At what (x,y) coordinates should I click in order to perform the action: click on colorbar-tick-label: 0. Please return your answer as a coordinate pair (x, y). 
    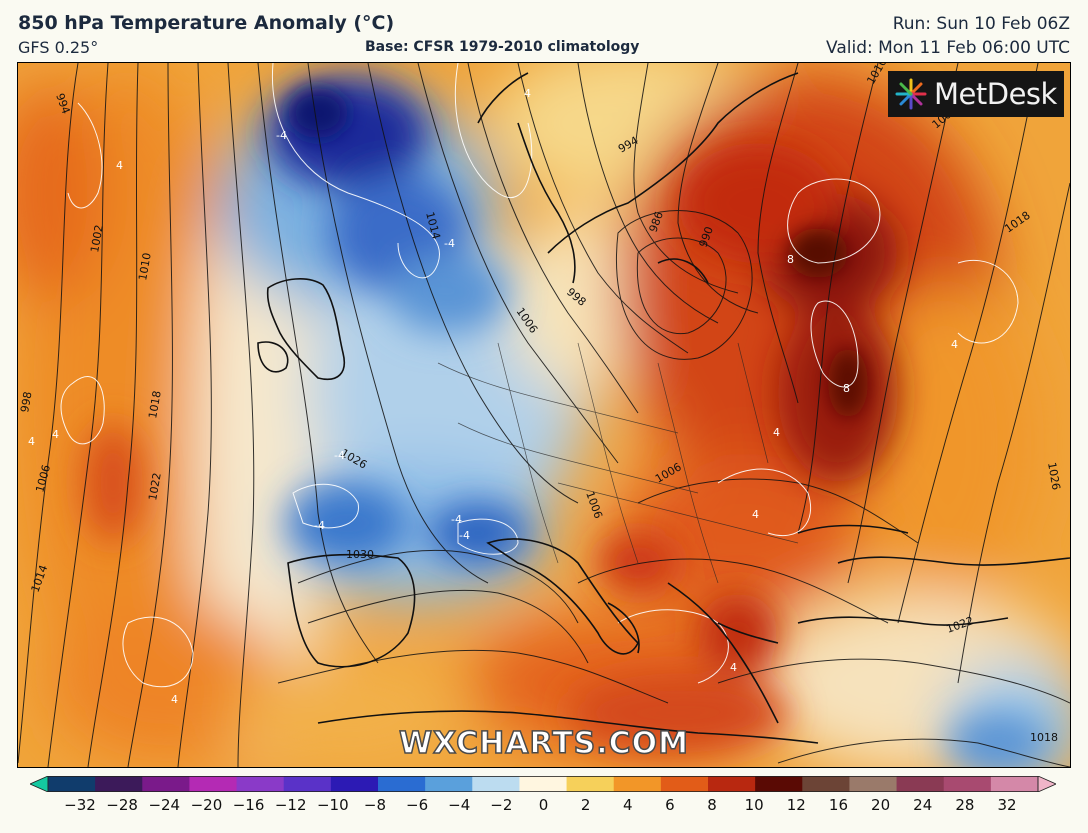
    Looking at the image, I should click on (543, 805).